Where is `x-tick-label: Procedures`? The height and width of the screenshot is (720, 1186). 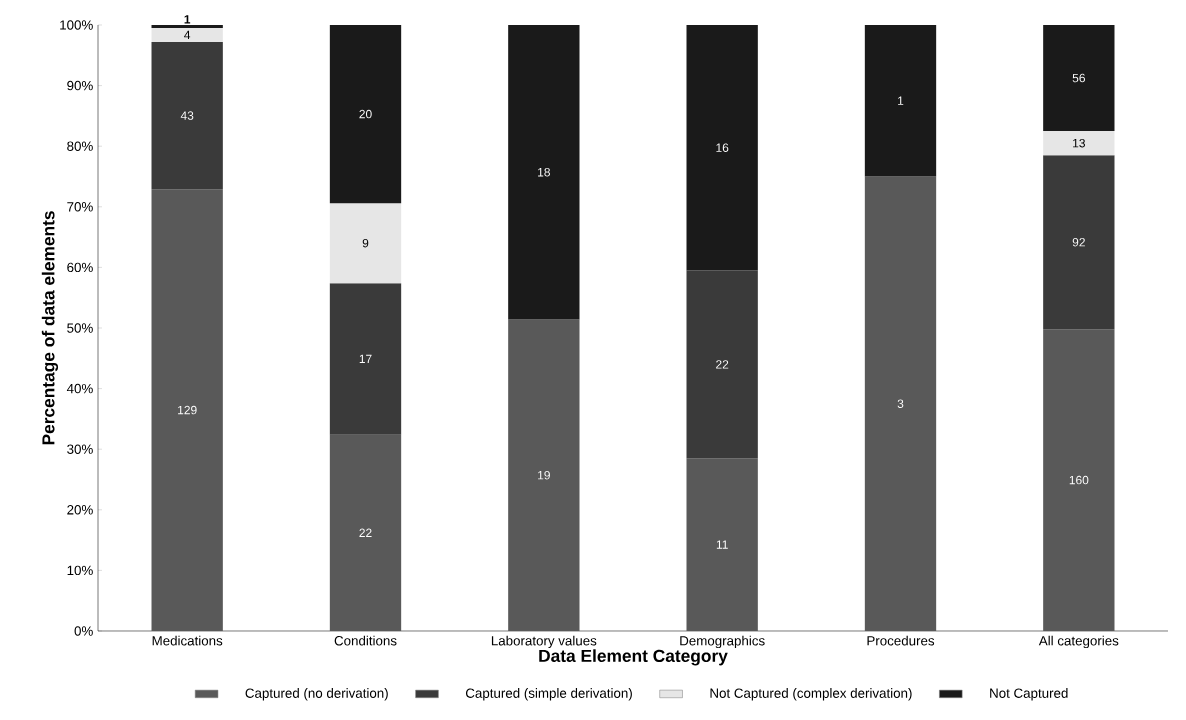 x-tick-label: Procedures is located at coordinates (901, 640).